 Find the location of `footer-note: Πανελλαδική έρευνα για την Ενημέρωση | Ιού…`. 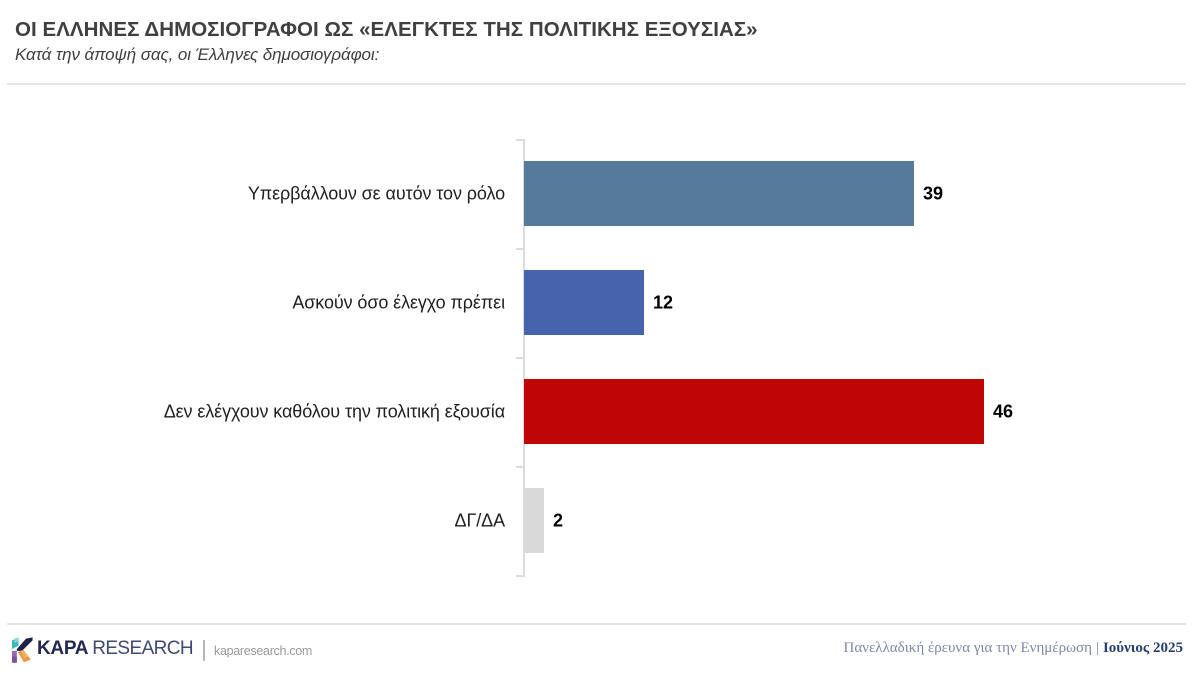

footer-note: Πανελλαδική έρευνα για την Ενημέρωση | Ιού… is located at coordinates (1013, 648).